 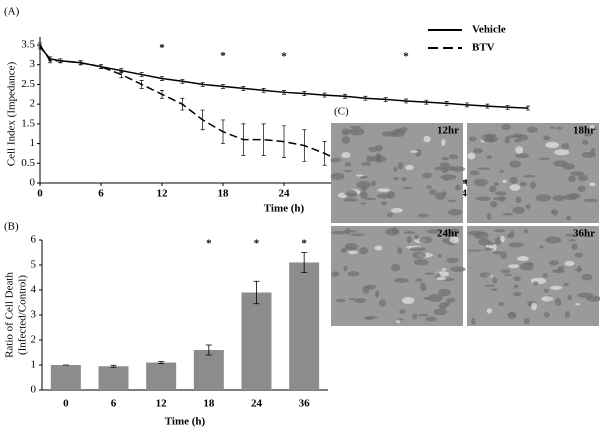 I want to click on y-tick-label: 0.5, so click(x=28, y=163).